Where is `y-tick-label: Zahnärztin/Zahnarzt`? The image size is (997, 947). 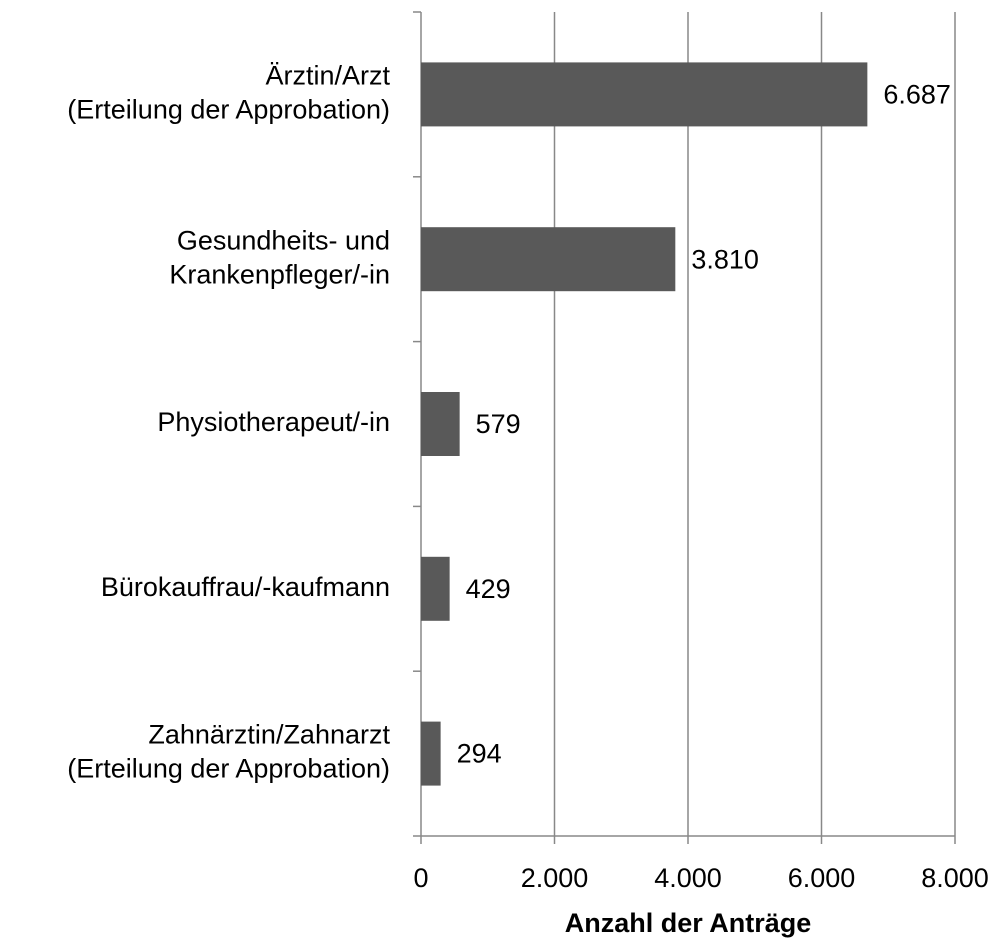 y-tick-label: Zahnärztin/Zahnarzt is located at coordinates (269, 735).